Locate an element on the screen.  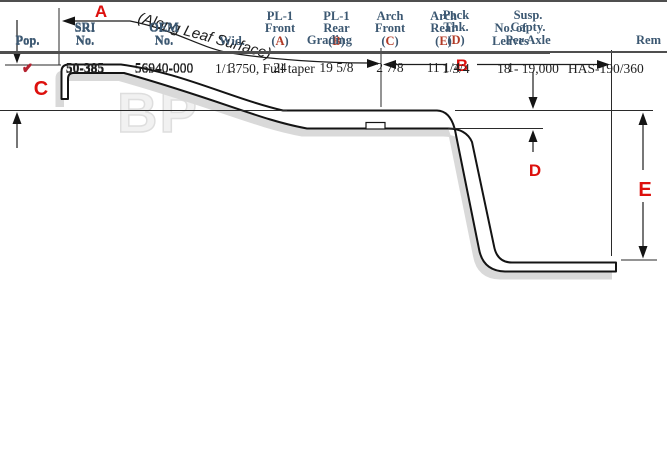
sri-no-cell2: 50-385 is located at coordinates (85, 68).